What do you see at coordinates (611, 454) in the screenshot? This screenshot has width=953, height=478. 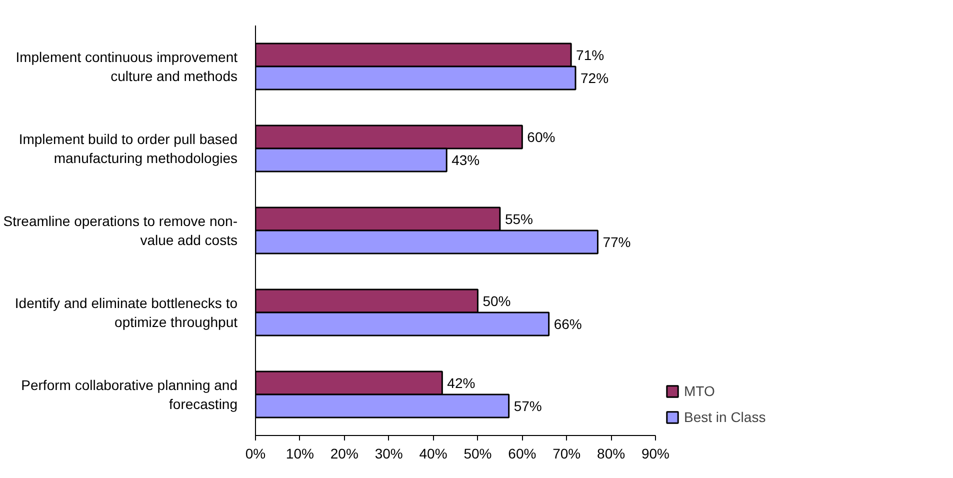 I see `x-tick-label: 80%` at bounding box center [611, 454].